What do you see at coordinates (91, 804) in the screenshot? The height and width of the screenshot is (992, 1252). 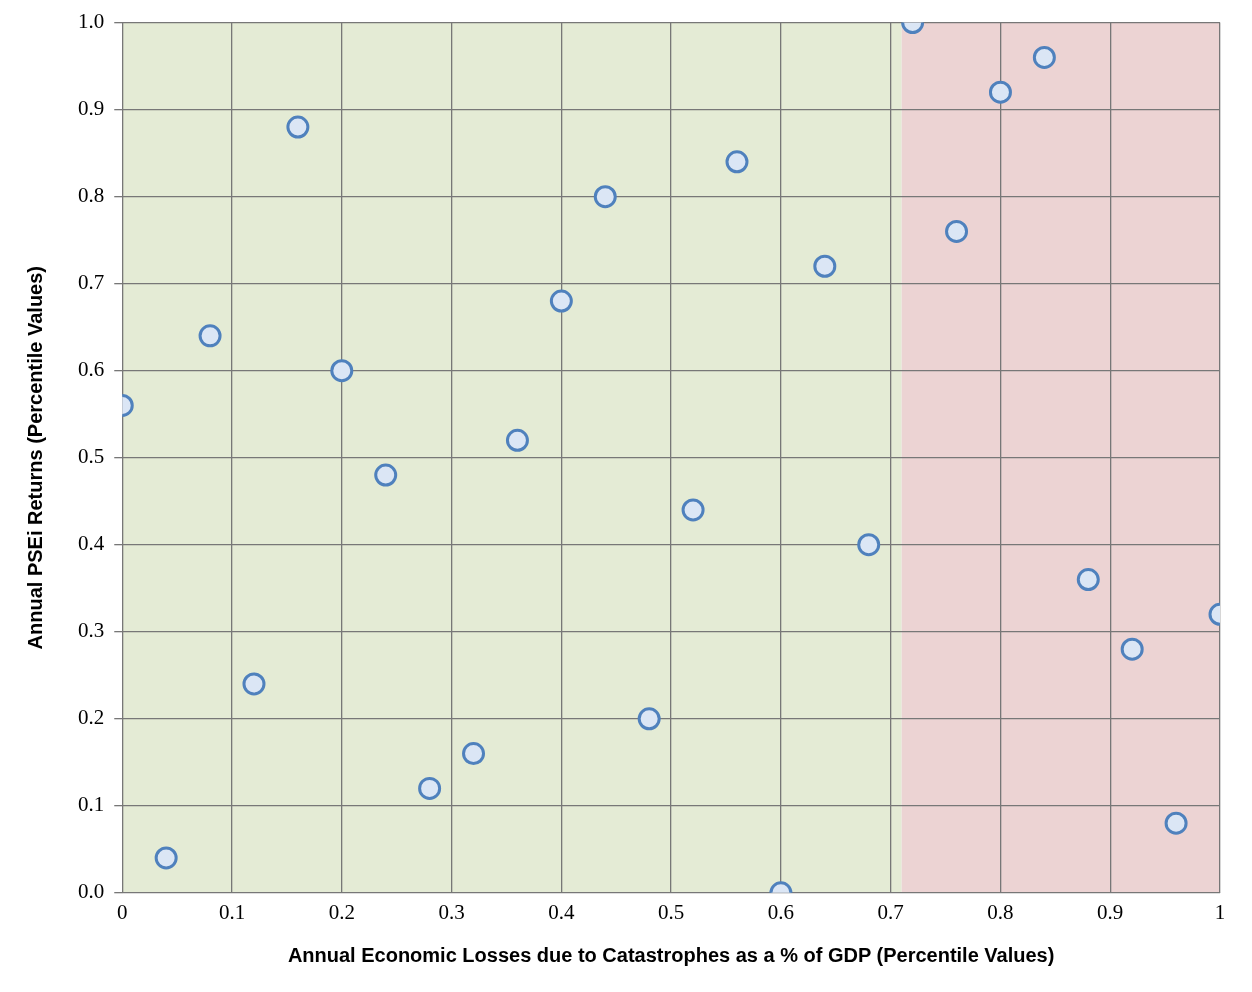 I see `y-tick-label: 0.1` at bounding box center [91, 804].